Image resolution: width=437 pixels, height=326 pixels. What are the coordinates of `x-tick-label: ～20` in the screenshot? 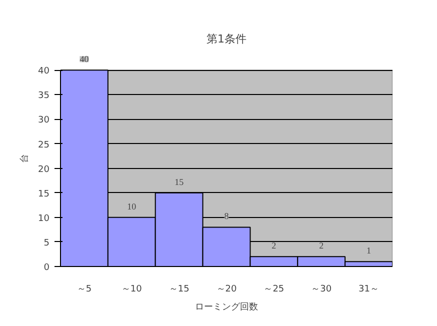 It's located at (226, 289).